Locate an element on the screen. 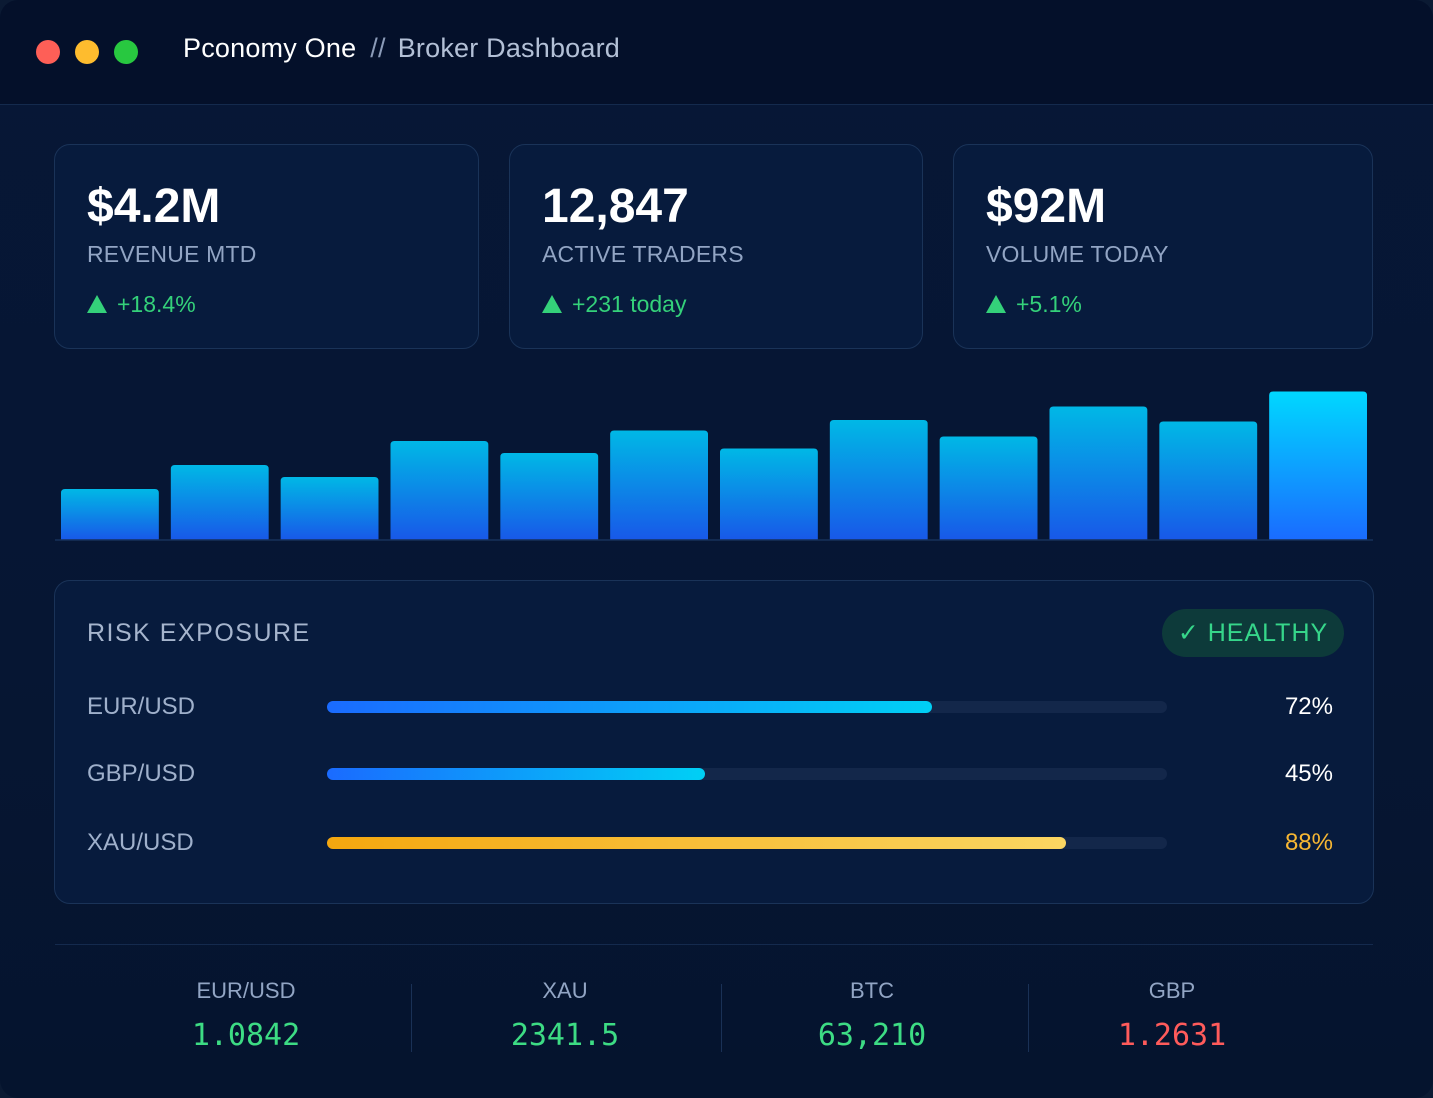  window-title: Pconomy One // Broker Dashboard is located at coordinates (401, 48).